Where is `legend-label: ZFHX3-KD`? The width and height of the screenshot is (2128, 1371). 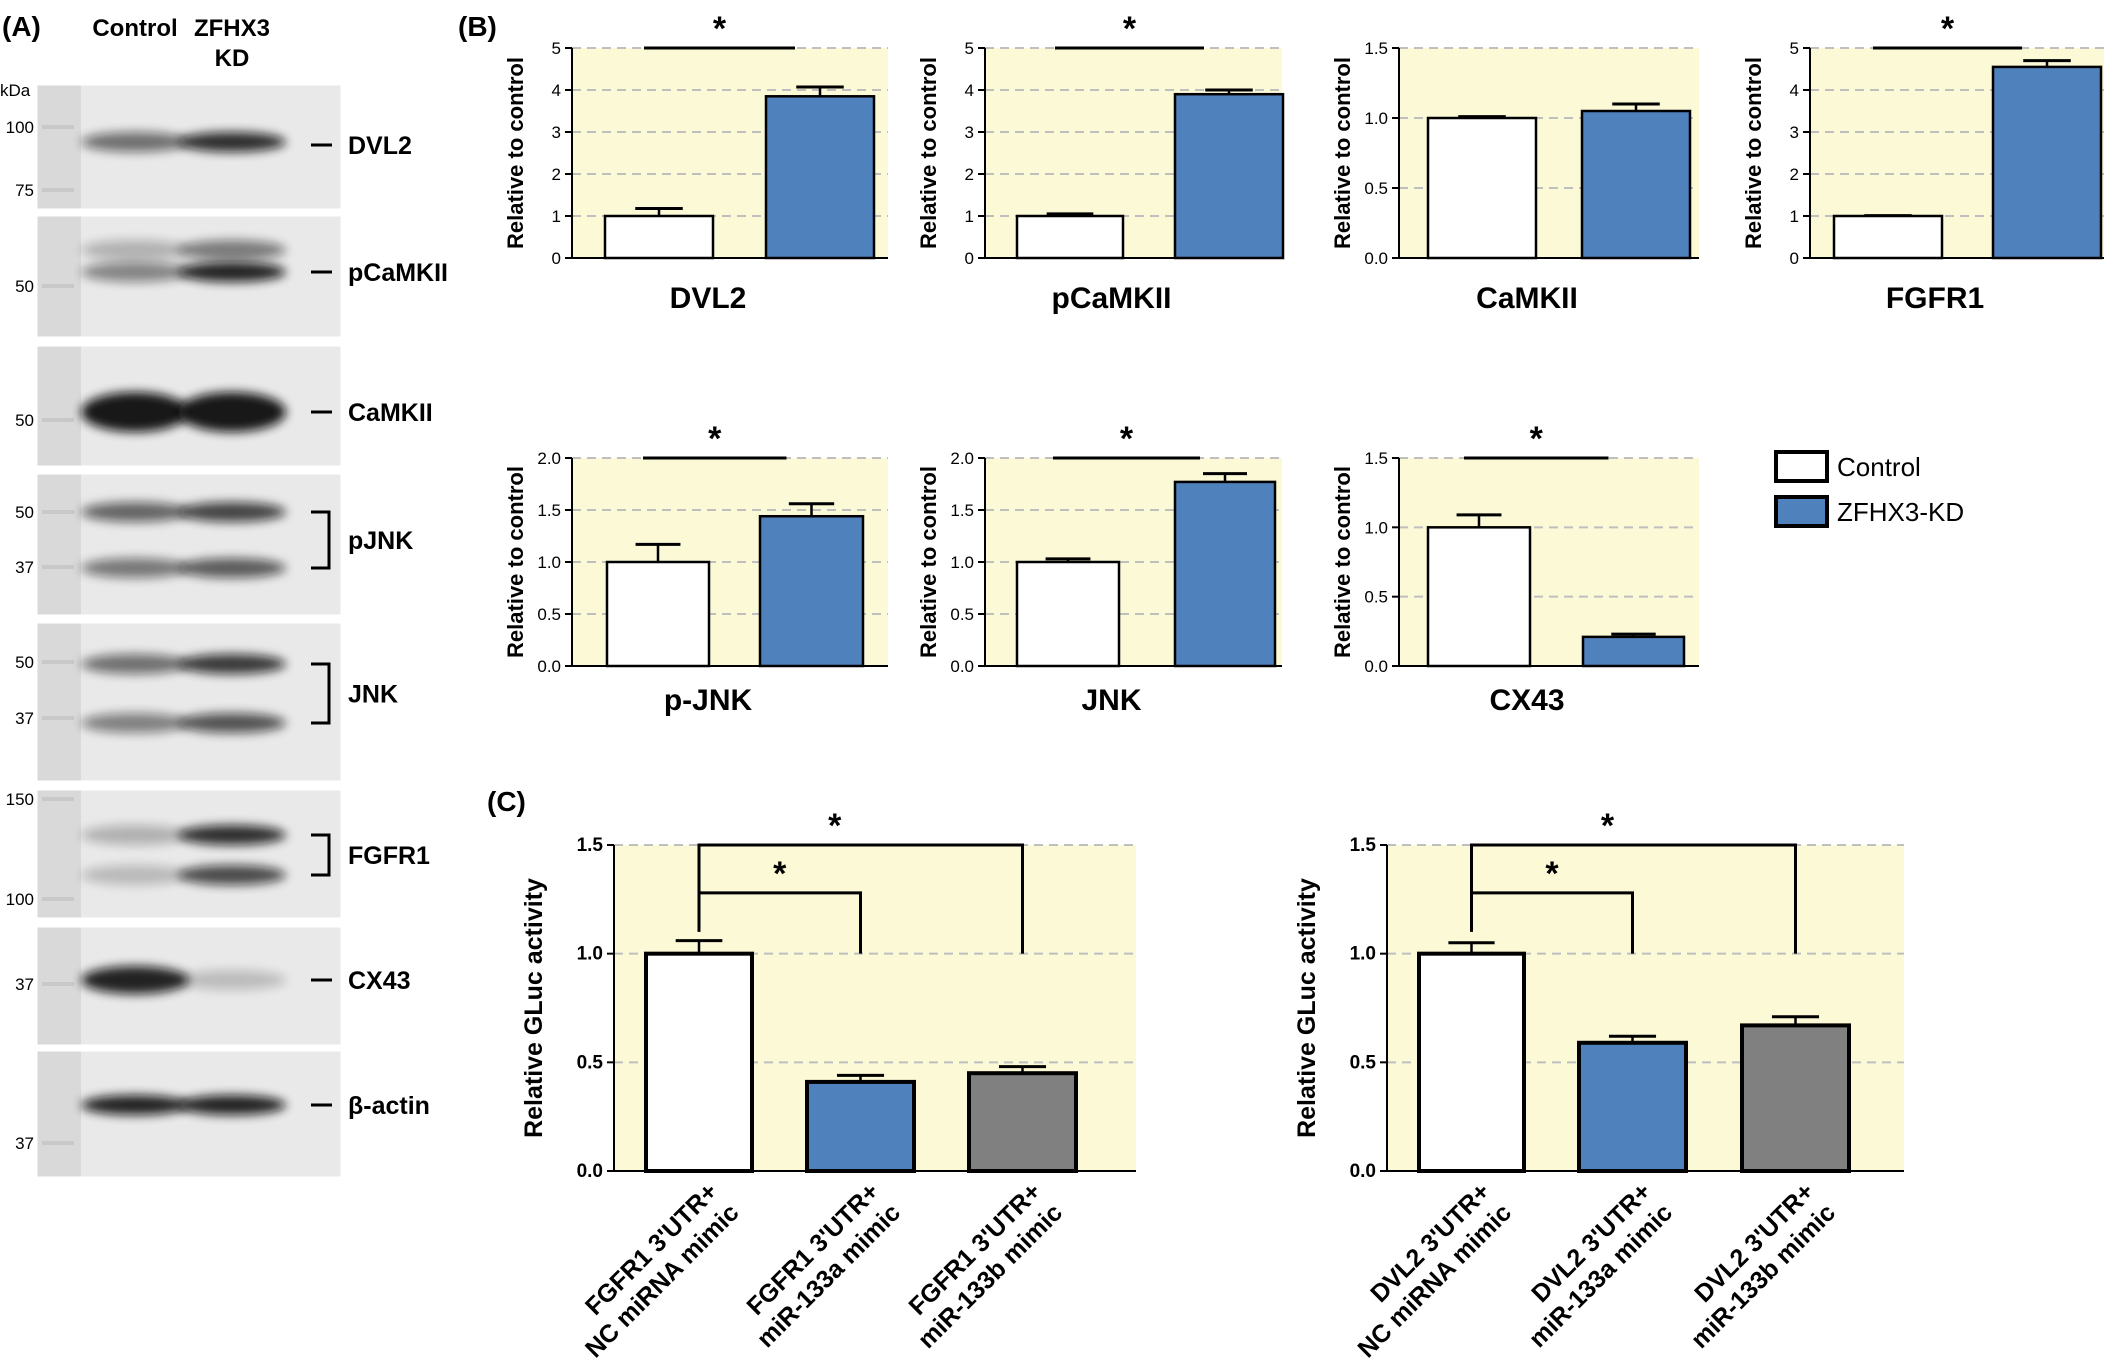 legend-label: ZFHX3-KD is located at coordinates (1900, 512).